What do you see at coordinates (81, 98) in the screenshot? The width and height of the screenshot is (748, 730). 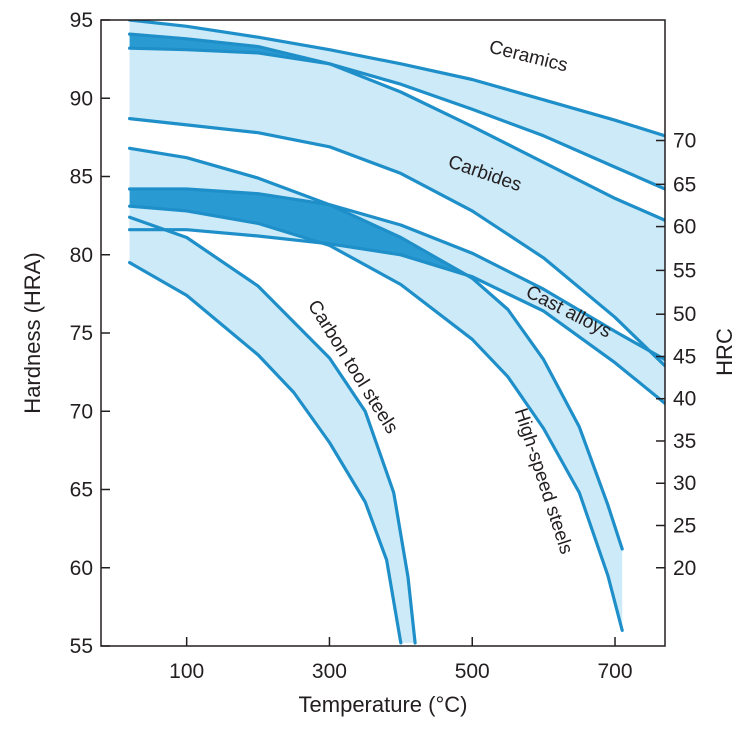 I see `y-tick-label: 90` at bounding box center [81, 98].